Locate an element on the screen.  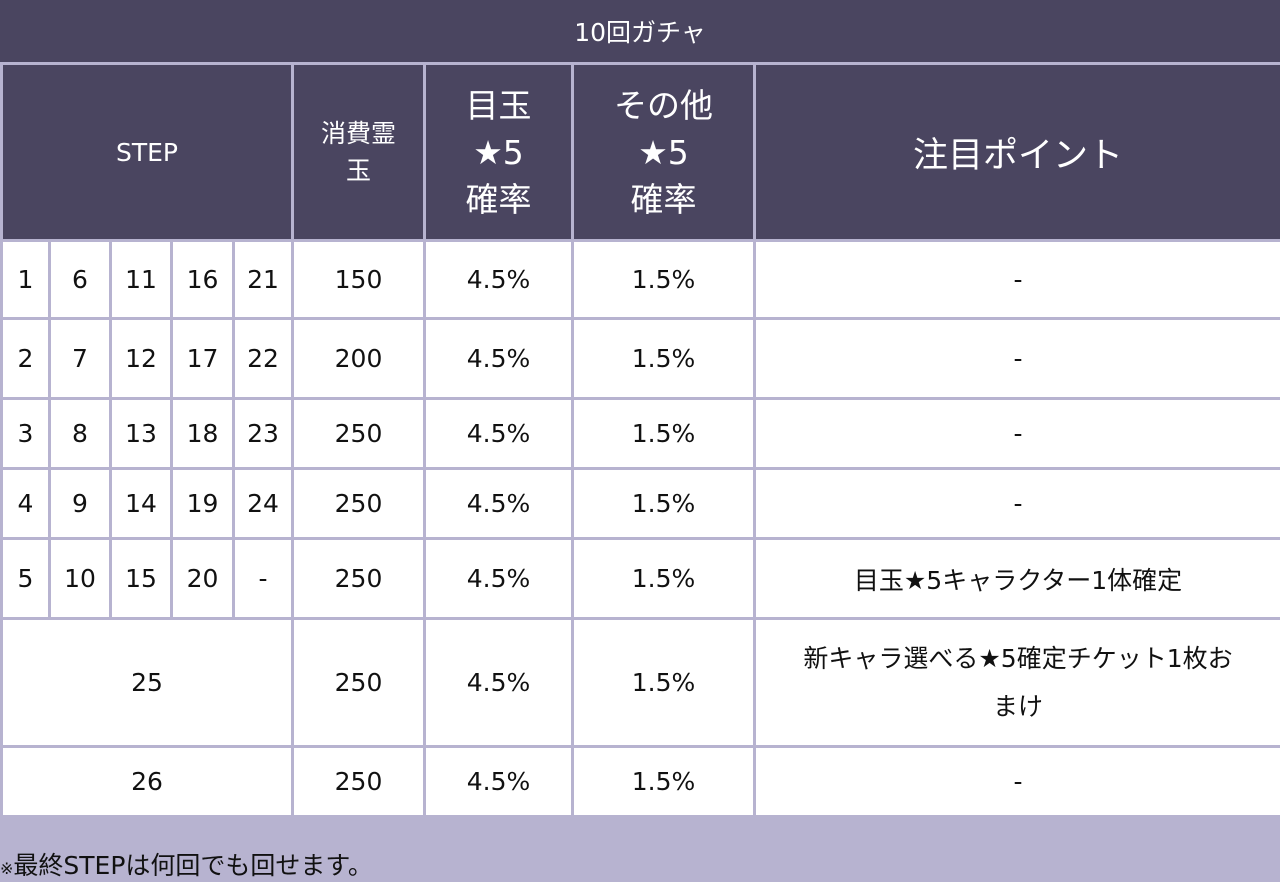
point-text: まけ is located at coordinates (1018, 707).